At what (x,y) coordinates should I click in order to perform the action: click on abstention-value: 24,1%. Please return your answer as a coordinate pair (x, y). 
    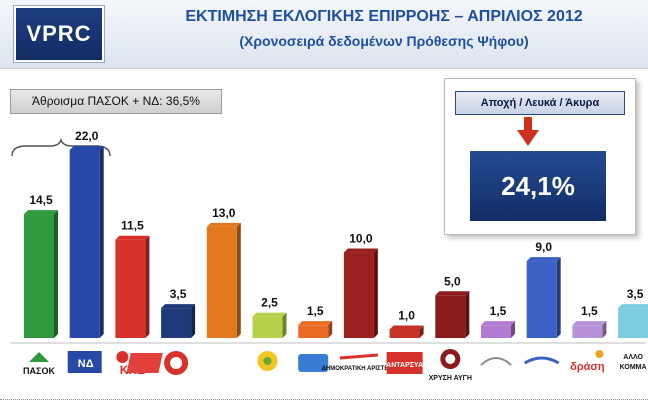
    Looking at the image, I should click on (538, 186).